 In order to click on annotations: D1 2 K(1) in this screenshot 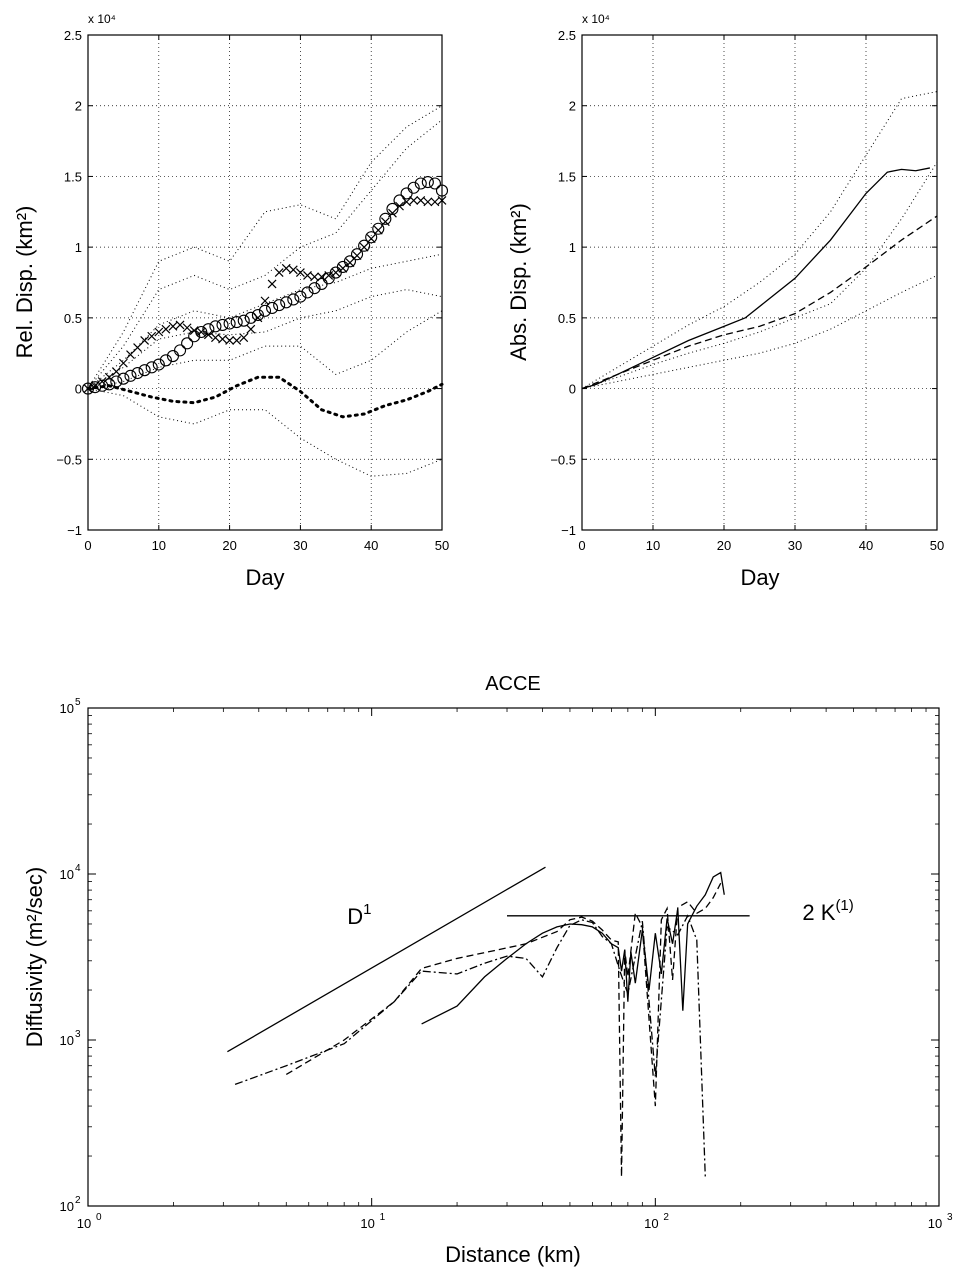, I will do `click(600, 913)`.